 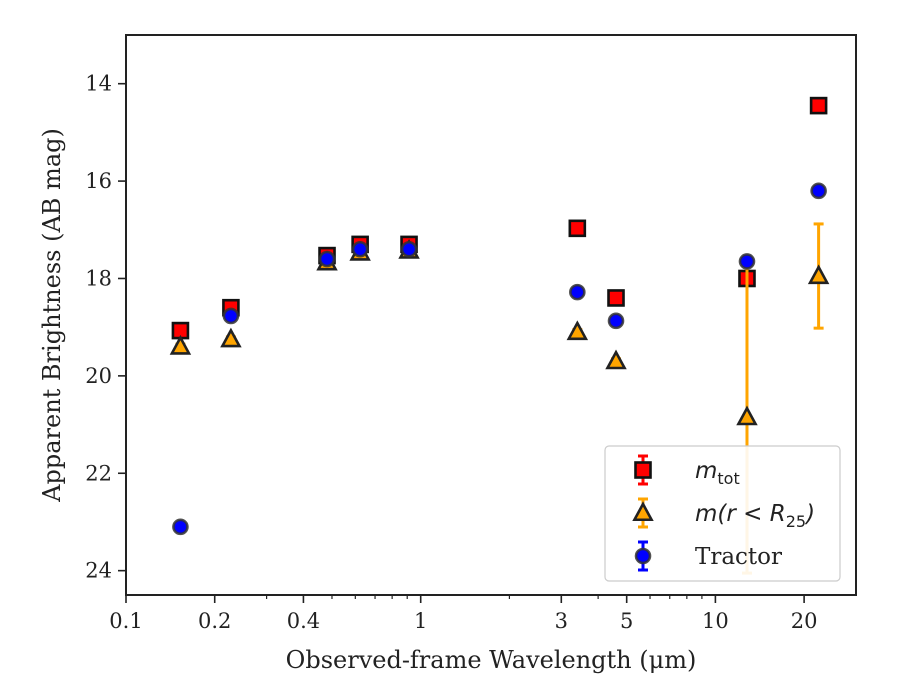 I want to click on y-tick-label: 16, so click(x=98, y=181).